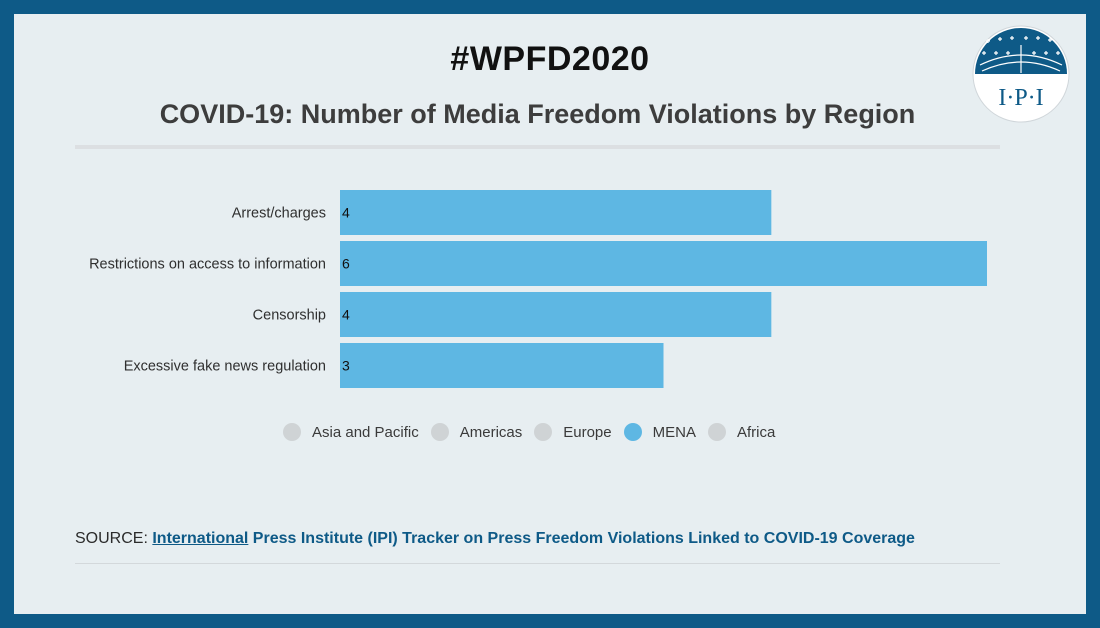 This screenshot has width=1100, height=628. What do you see at coordinates (365, 432) in the screenshot?
I see `legend-label: Asia and Pacific` at bounding box center [365, 432].